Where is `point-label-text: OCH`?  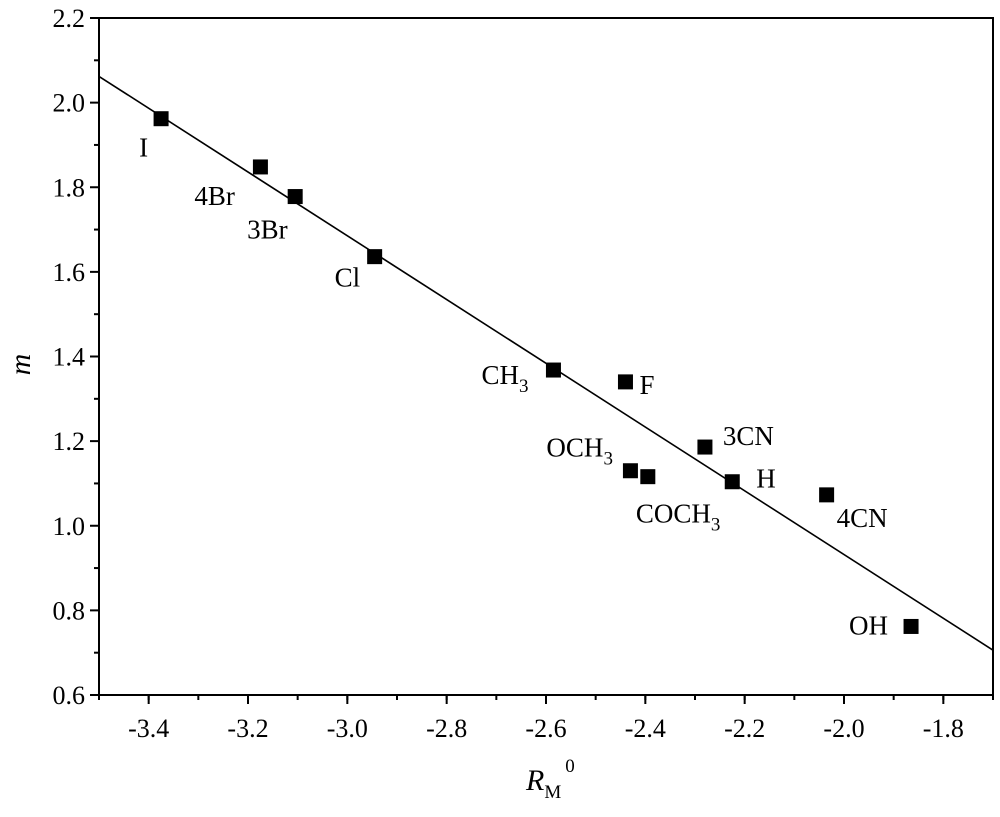
point-label-text: OCH is located at coordinates (574, 448).